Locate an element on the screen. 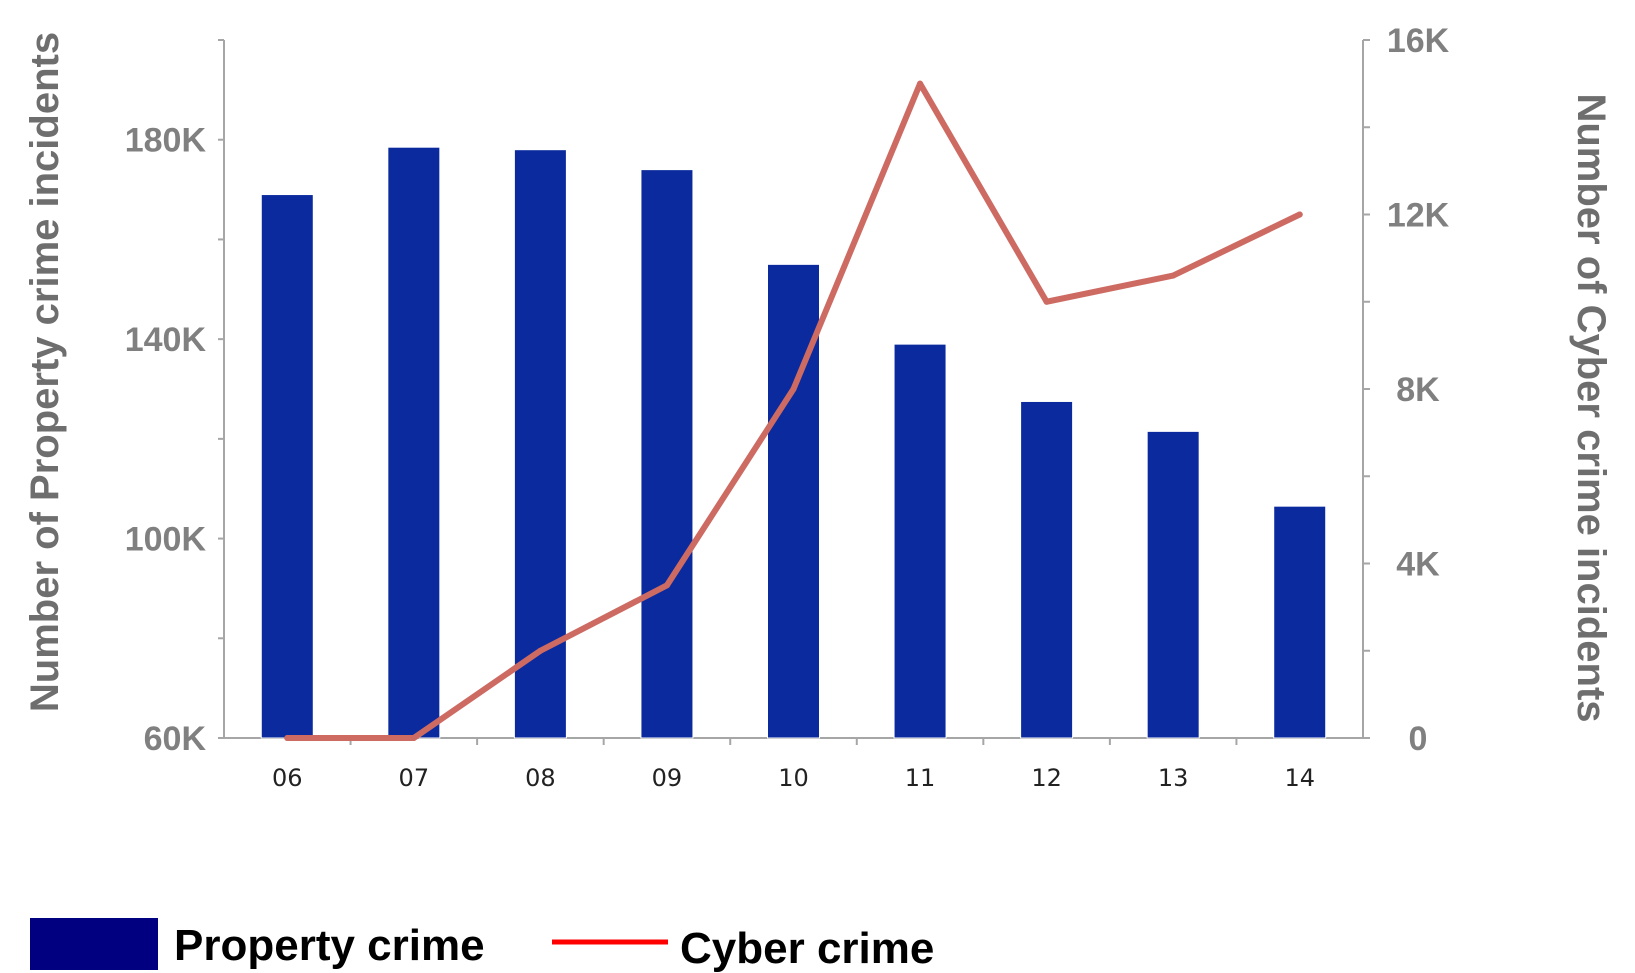 The image size is (1635, 973). x-tick-label: 10 is located at coordinates (793, 778).